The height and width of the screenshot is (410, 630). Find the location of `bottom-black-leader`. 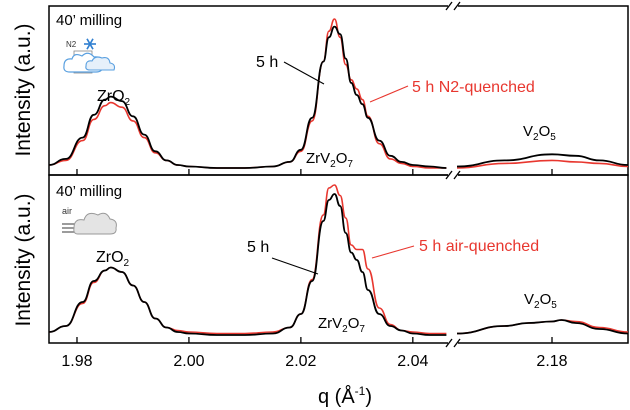

bottom-black-leader is located at coordinates (295, 266).